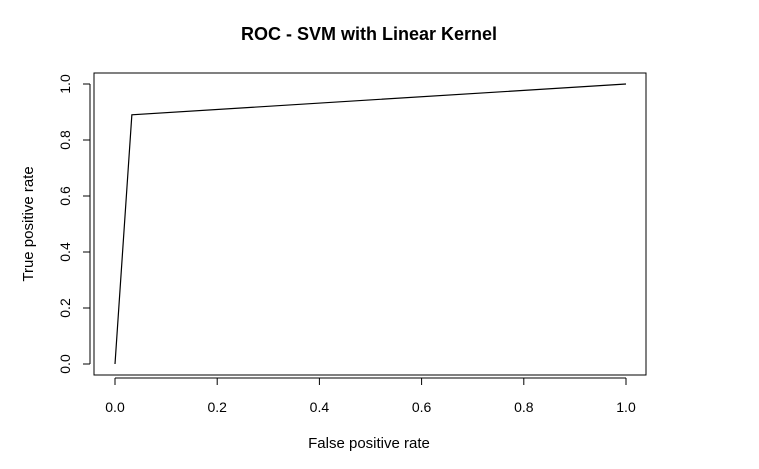 This screenshot has height=469, width=759. Describe the element at coordinates (369, 443) in the screenshot. I see `x-axis-title: False positive rate` at that location.